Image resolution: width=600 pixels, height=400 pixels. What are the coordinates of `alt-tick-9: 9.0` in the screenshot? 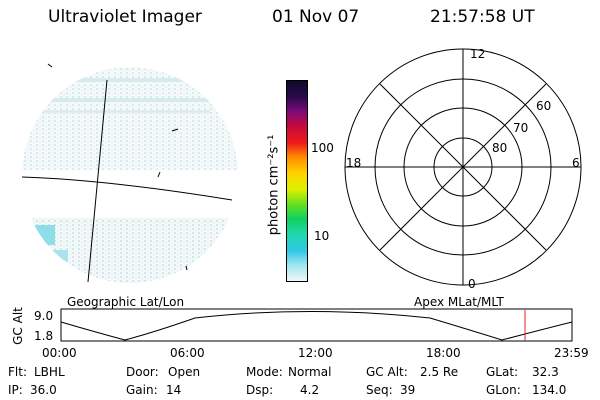 It's located at (44, 316).